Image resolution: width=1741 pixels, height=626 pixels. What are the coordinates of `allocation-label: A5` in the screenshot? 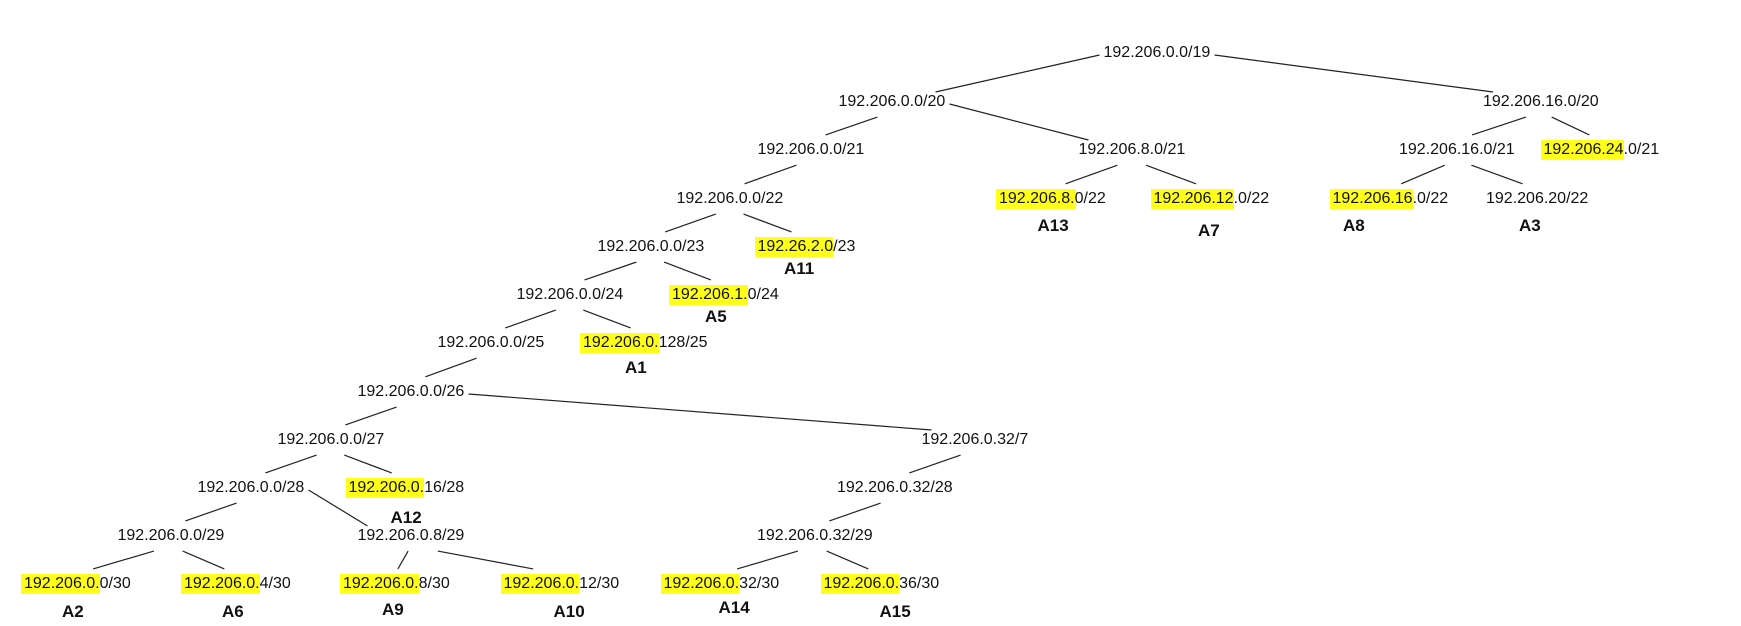 It's located at (716, 316).